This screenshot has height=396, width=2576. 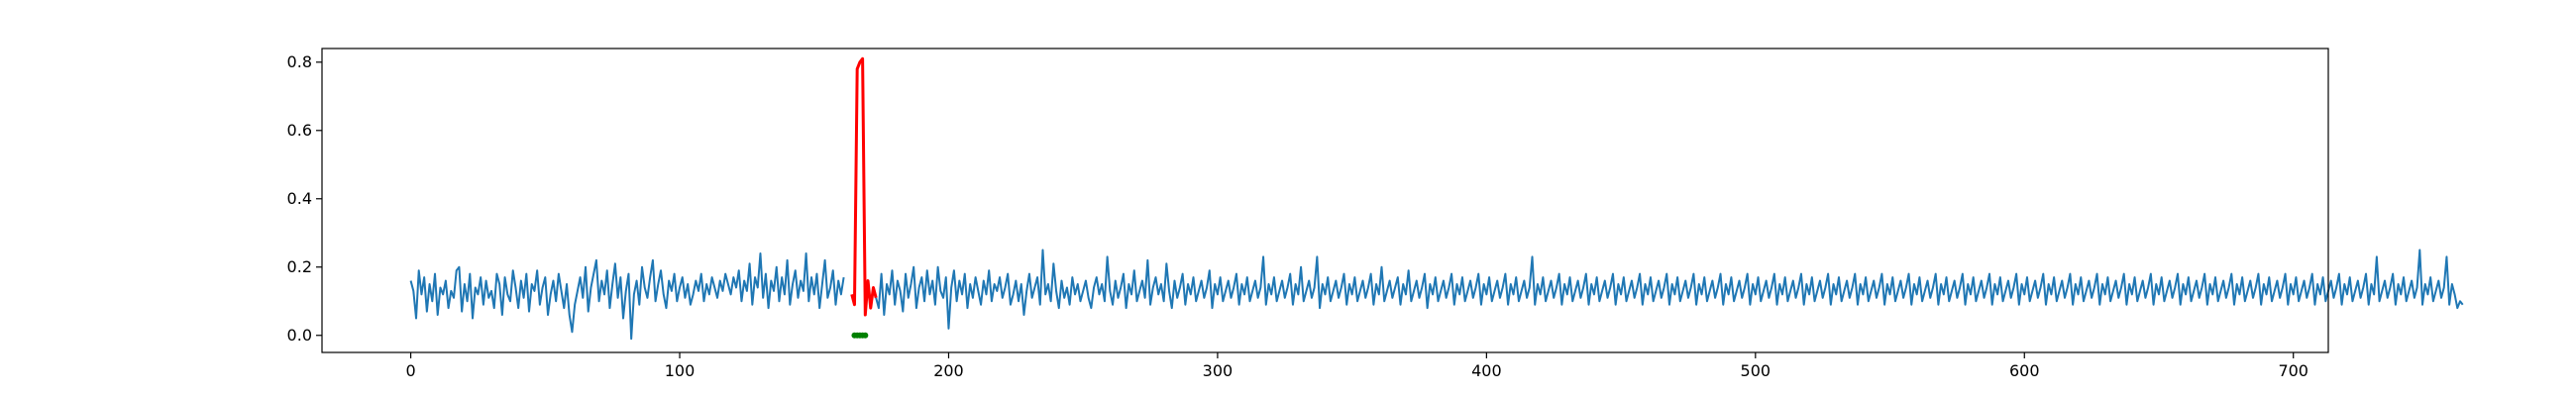 I want to click on y-tick-label: 0.2, so click(x=299, y=267).